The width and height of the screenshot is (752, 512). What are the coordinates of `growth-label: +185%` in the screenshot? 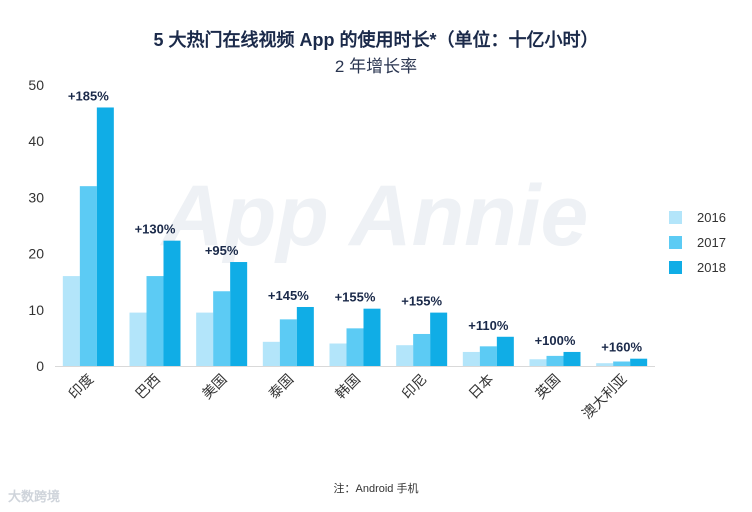 It's located at (88, 95).